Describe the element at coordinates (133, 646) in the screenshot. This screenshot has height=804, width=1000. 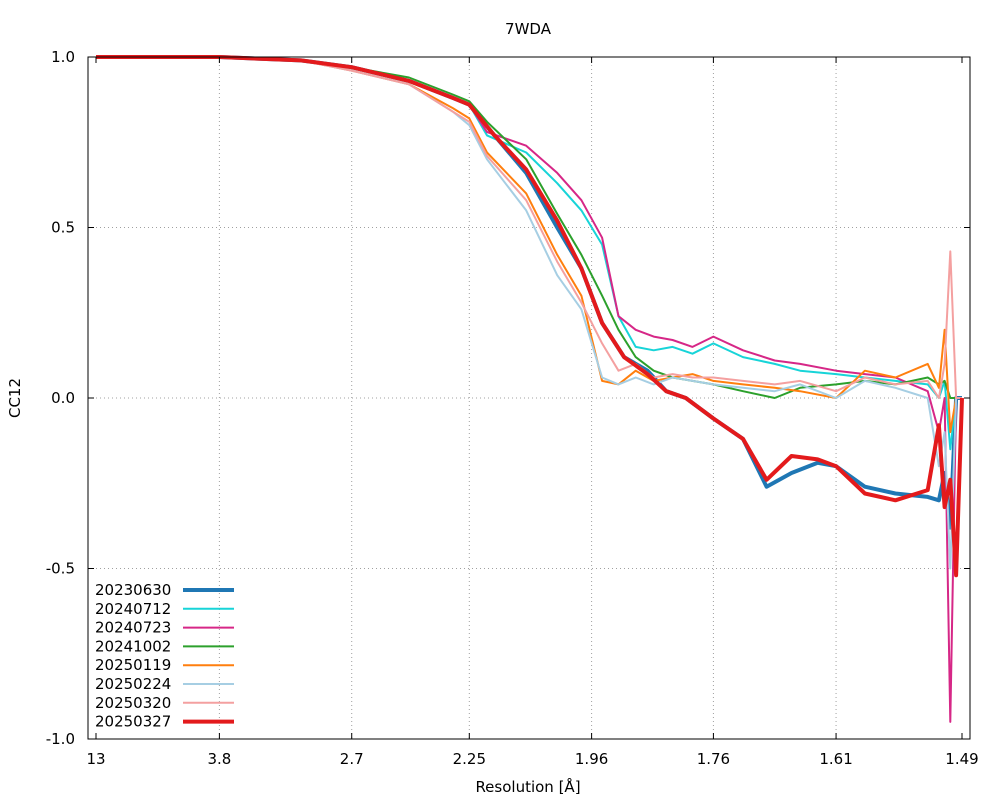
I see `legend-label: 20241002` at that location.